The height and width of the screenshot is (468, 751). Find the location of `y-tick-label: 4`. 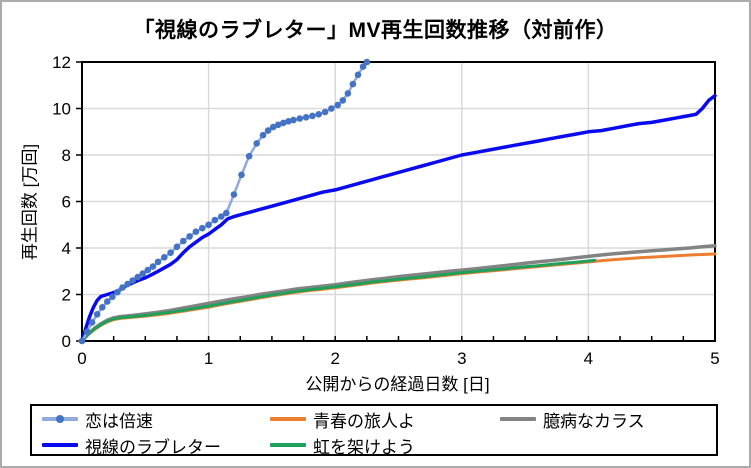

y-tick-label: 4 is located at coordinates (66, 248).